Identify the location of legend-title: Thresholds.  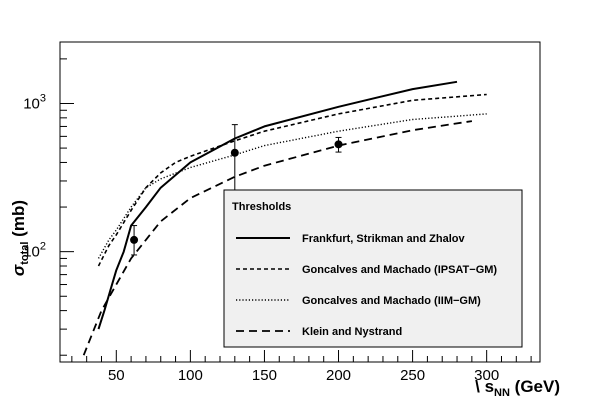
(261, 207).